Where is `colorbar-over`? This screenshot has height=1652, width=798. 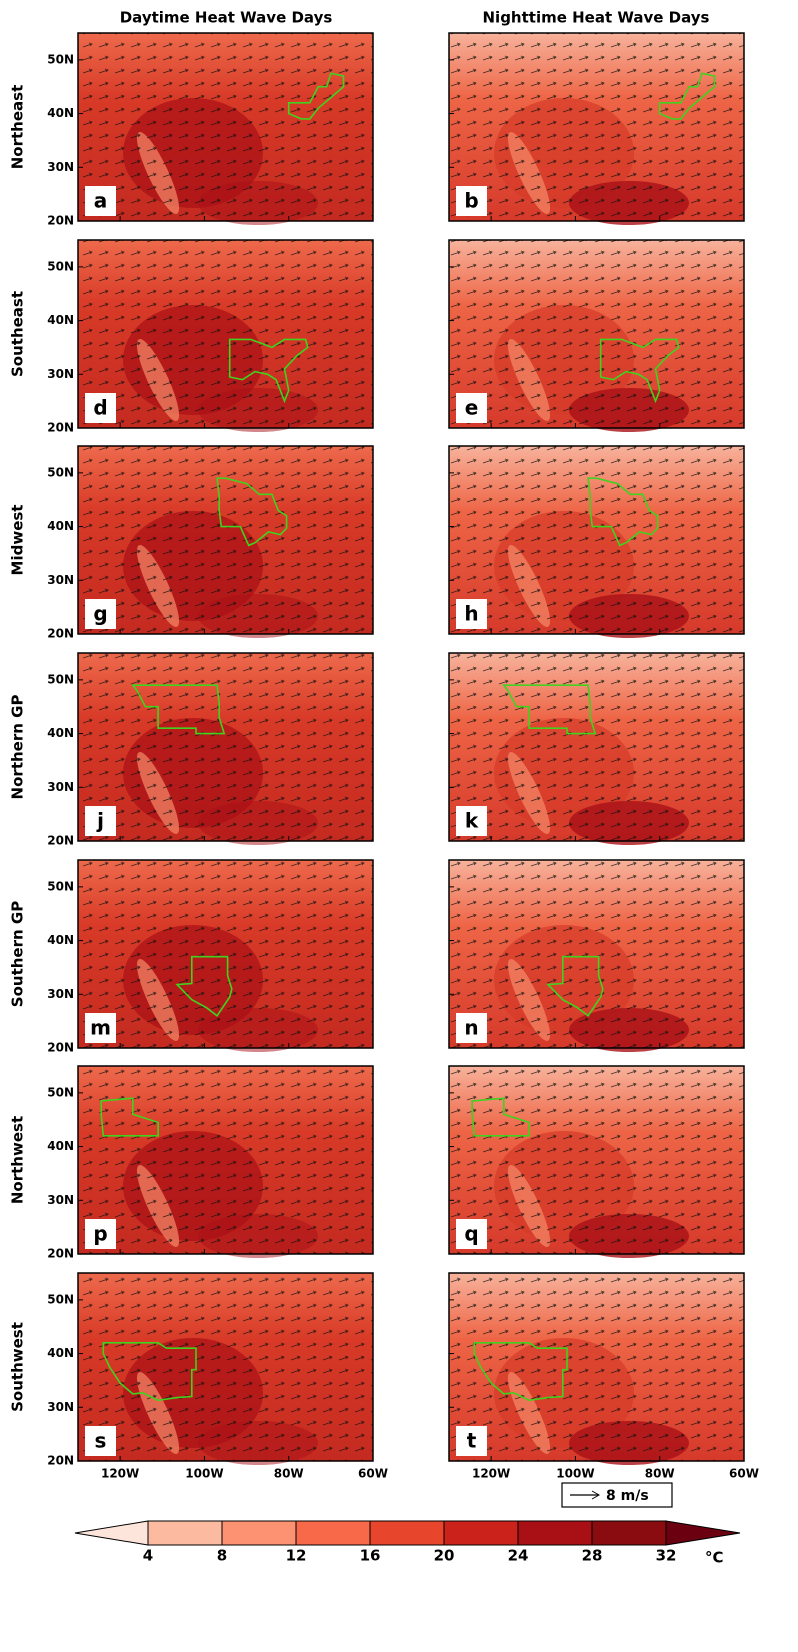 colorbar-over is located at coordinates (703, 1533).